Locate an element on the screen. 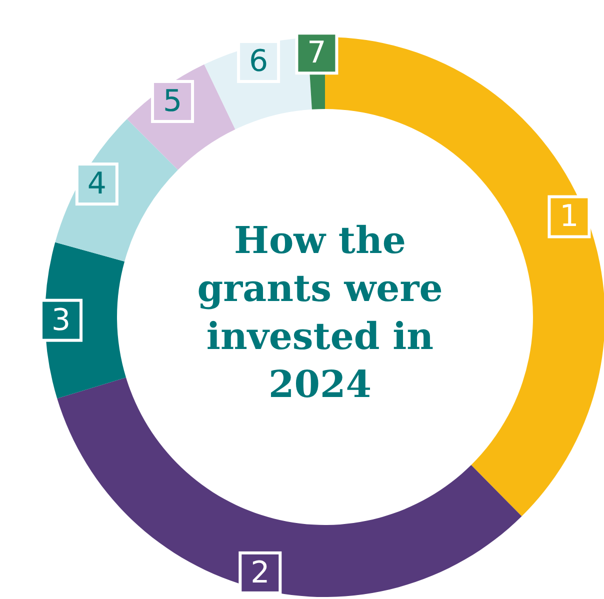 This screenshot has height=599, width=604. slice-label: 7 is located at coordinates (316, 53).